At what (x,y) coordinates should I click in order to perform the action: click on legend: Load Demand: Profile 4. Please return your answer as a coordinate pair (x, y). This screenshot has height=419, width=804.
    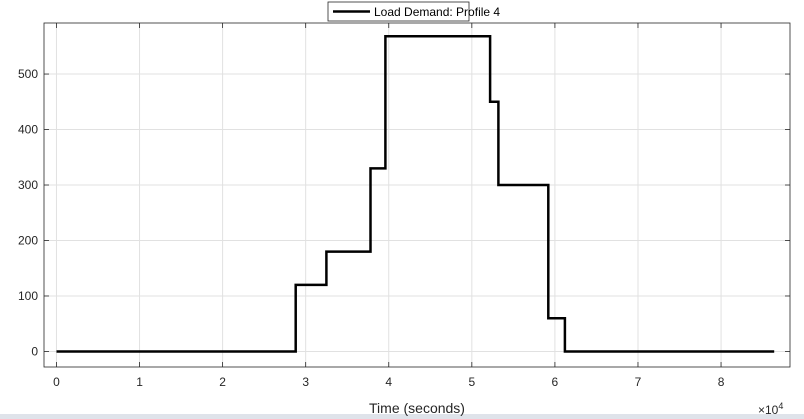
    Looking at the image, I should click on (413, 11).